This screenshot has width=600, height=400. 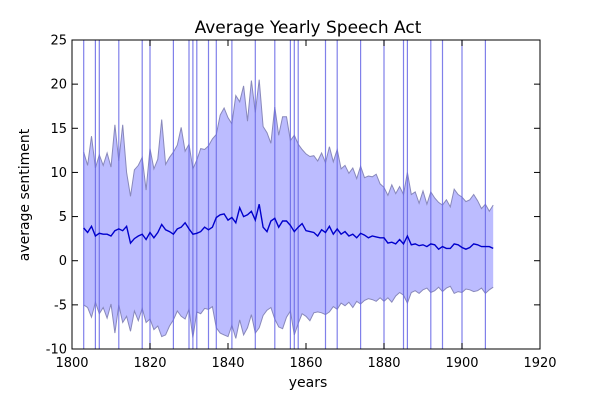 What do you see at coordinates (461, 363) in the screenshot?
I see `x-tick-label: 1900` at bounding box center [461, 363].